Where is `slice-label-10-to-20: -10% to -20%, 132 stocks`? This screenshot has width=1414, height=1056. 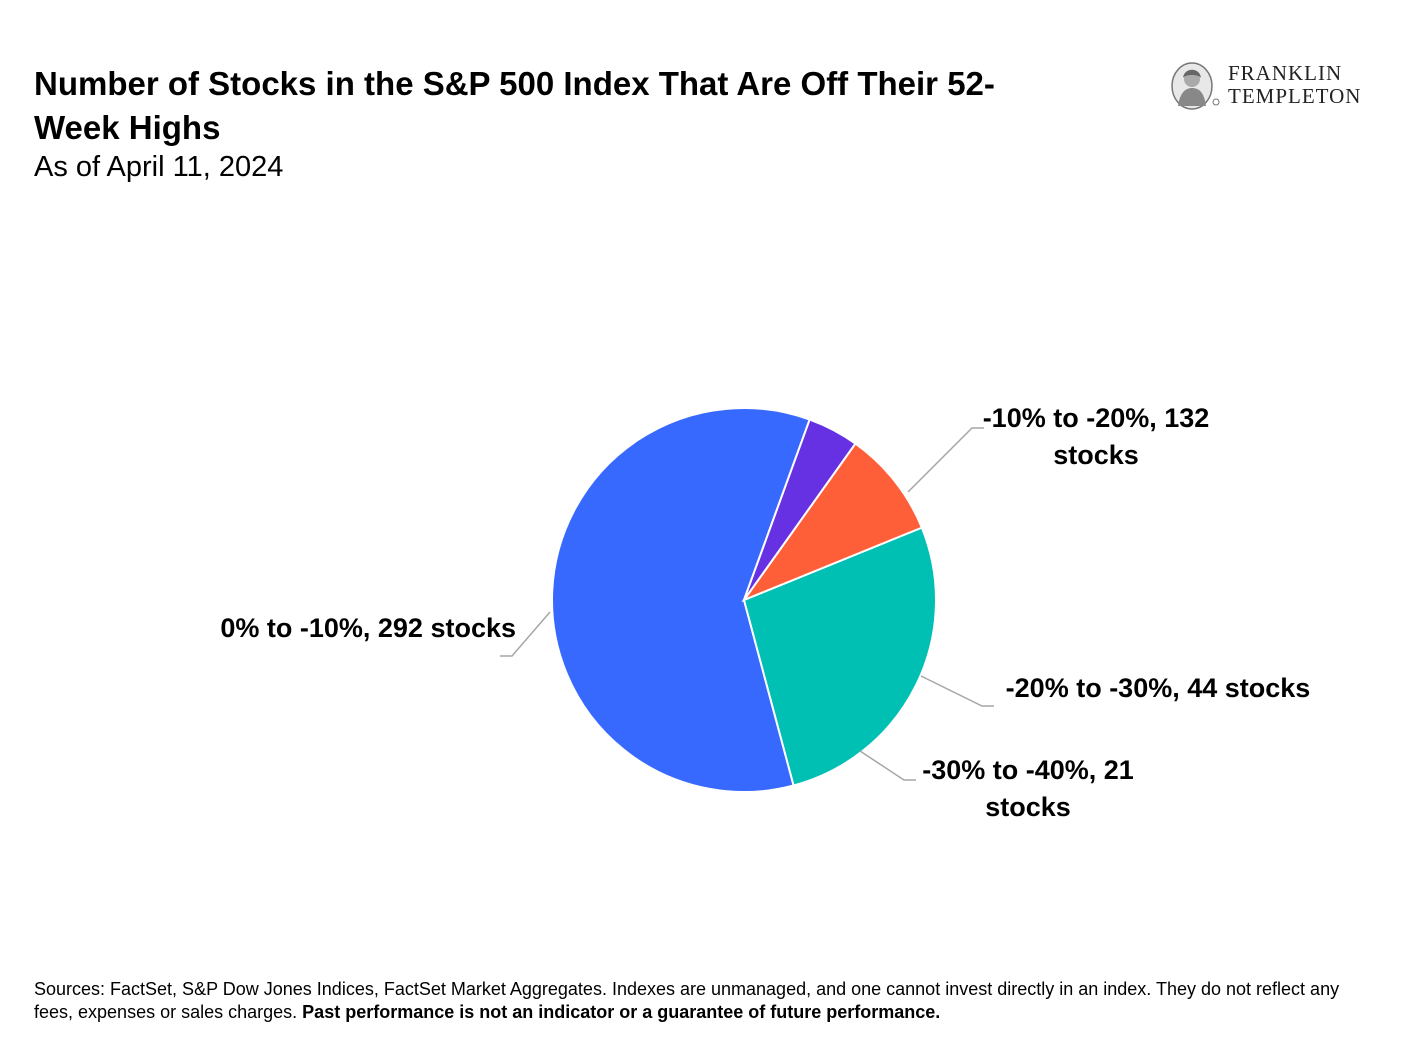 slice-label-10-to-20: -10% to -20%, 132 stocks is located at coordinates (1096, 436).